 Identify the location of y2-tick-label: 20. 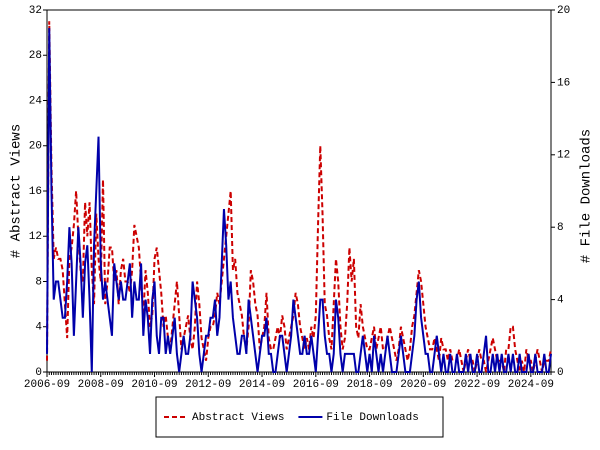
(563, 11).